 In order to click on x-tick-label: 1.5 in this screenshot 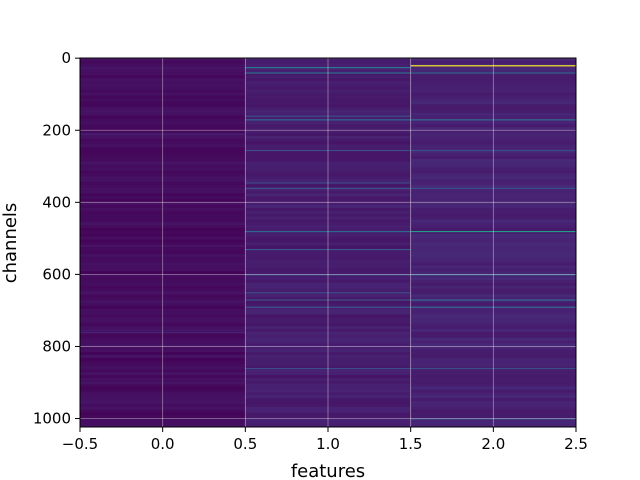, I will do `click(411, 444)`.